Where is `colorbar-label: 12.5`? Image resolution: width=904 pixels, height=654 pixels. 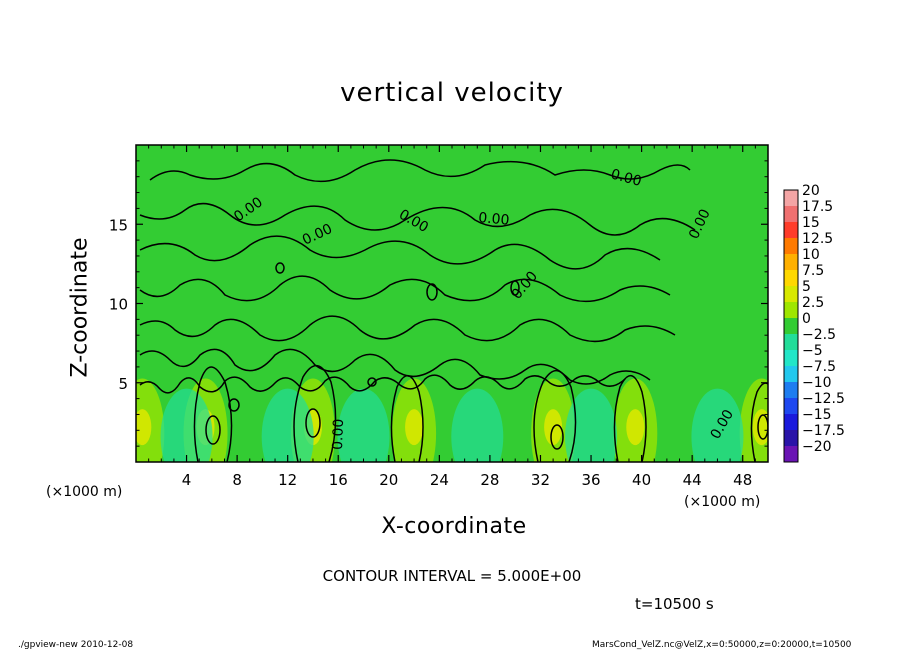 colorbar-label: 12.5 is located at coordinates (817, 239).